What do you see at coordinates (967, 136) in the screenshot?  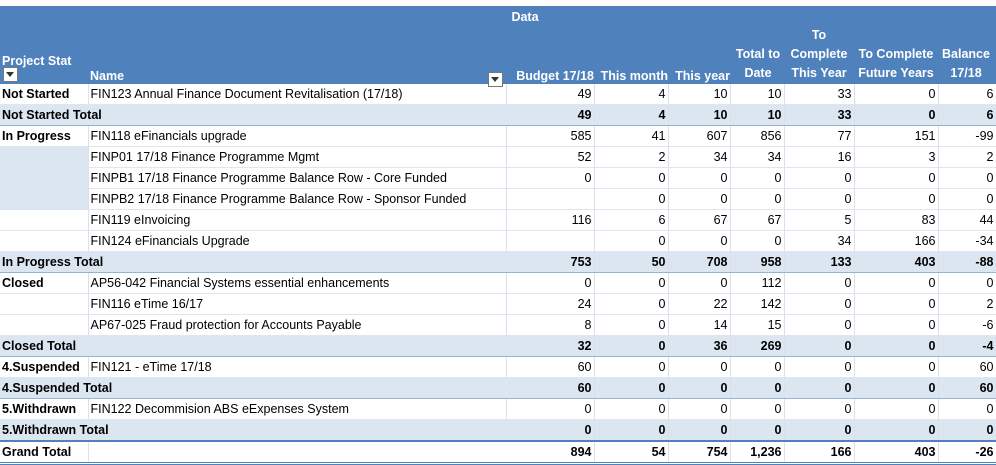 I see `value-cell: -99` at bounding box center [967, 136].